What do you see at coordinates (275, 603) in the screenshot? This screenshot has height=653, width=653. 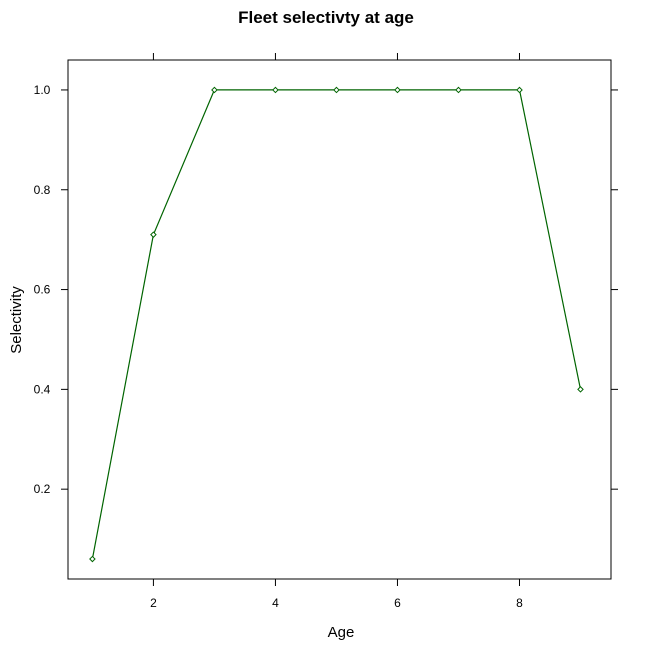 I see `x-tick-label: 4` at bounding box center [275, 603].